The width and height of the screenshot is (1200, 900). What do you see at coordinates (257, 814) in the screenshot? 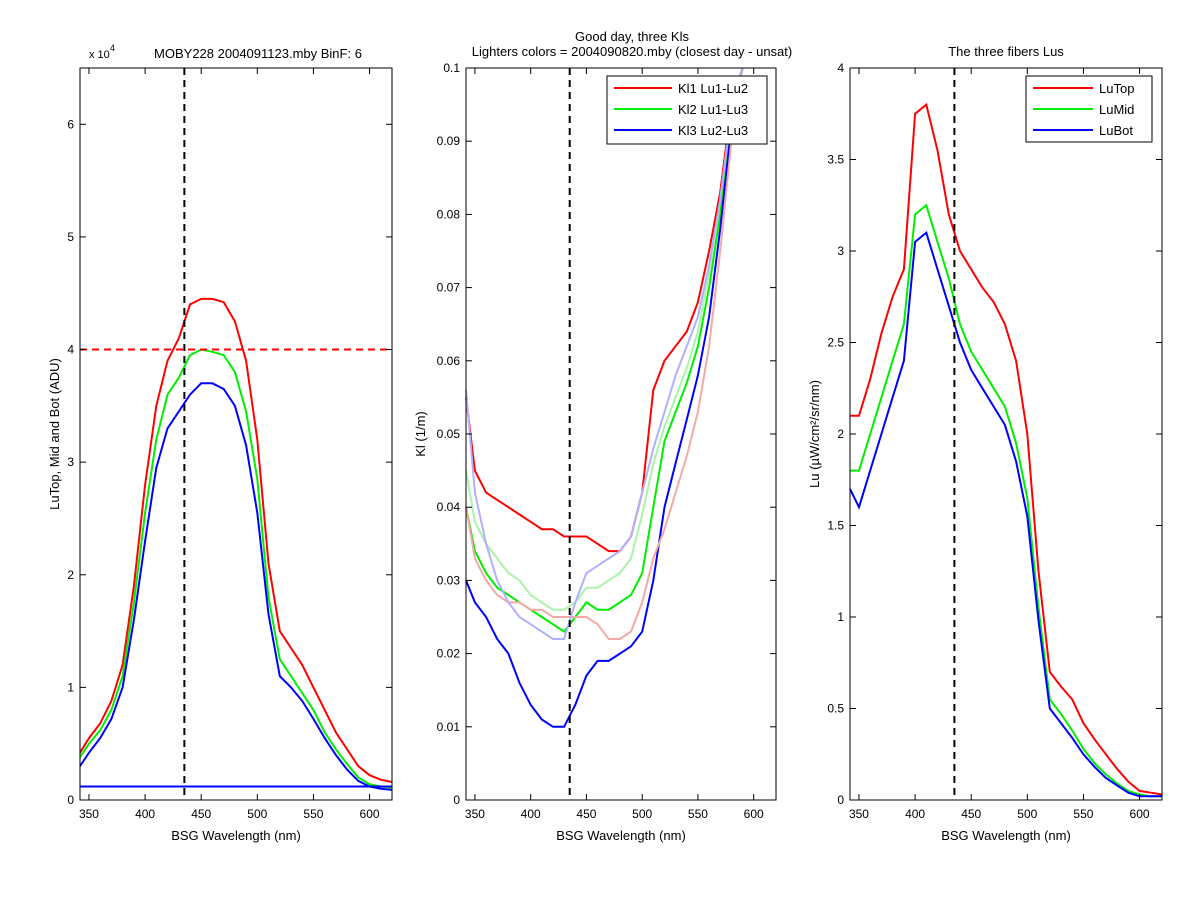
I see `panel-raw-counts-xtick-label: 500` at bounding box center [257, 814].